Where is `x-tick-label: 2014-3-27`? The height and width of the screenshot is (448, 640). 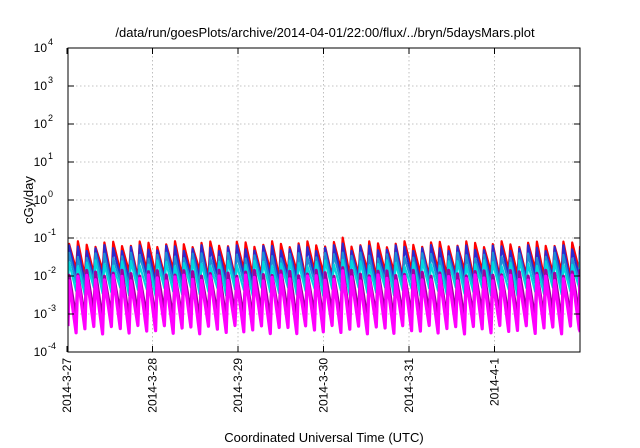
x-tick-label: 2014-3-27 is located at coordinates (67, 385).